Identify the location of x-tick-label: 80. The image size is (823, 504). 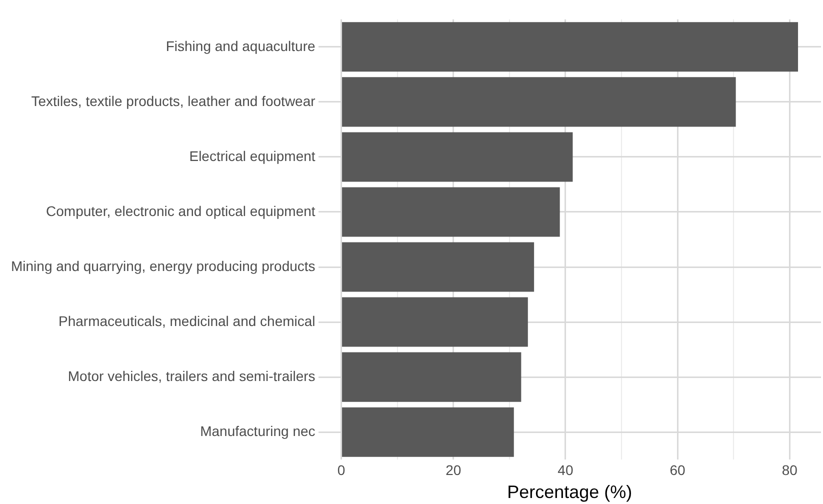
(790, 470).